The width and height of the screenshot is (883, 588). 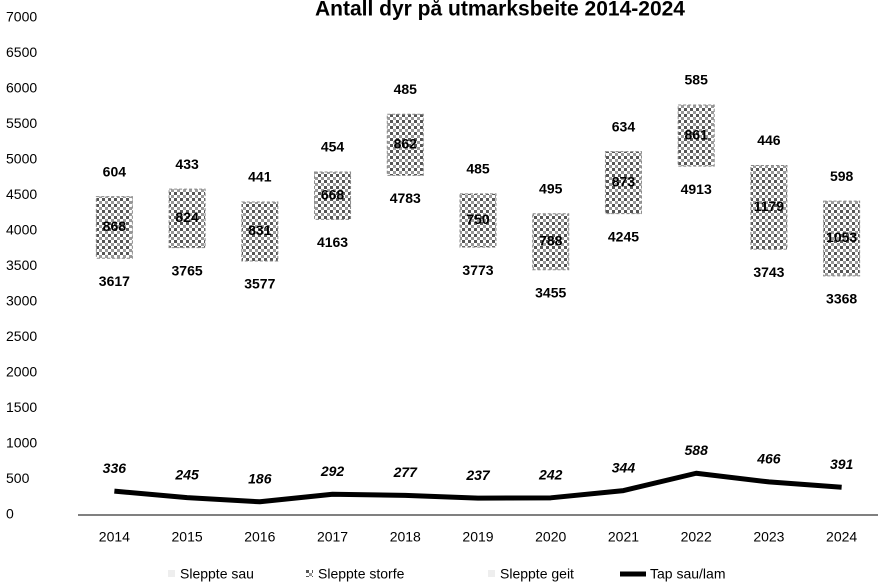 What do you see at coordinates (21, 88) in the screenshot?
I see `y-tick-label: 6000` at bounding box center [21, 88].